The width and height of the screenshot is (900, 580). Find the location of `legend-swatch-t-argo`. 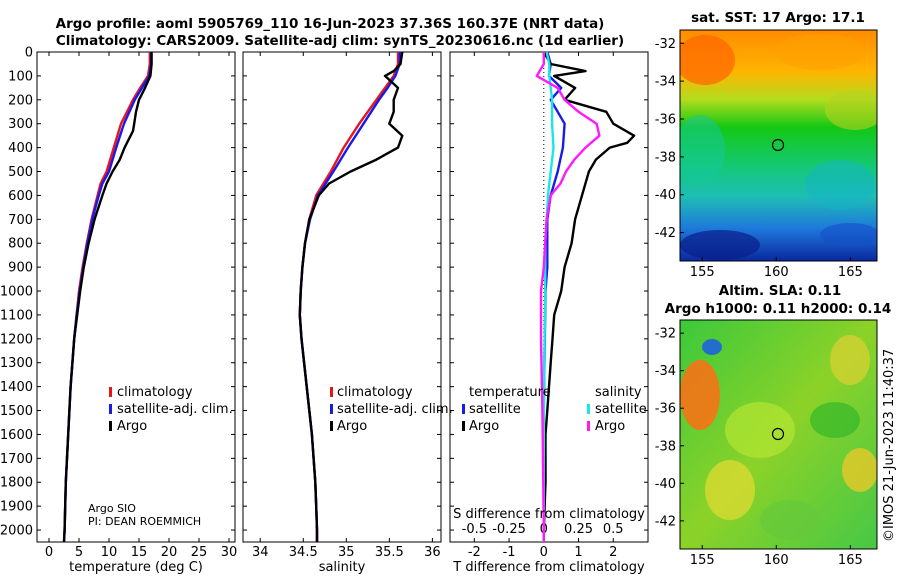

legend-swatch-t-argo is located at coordinates (463, 426).